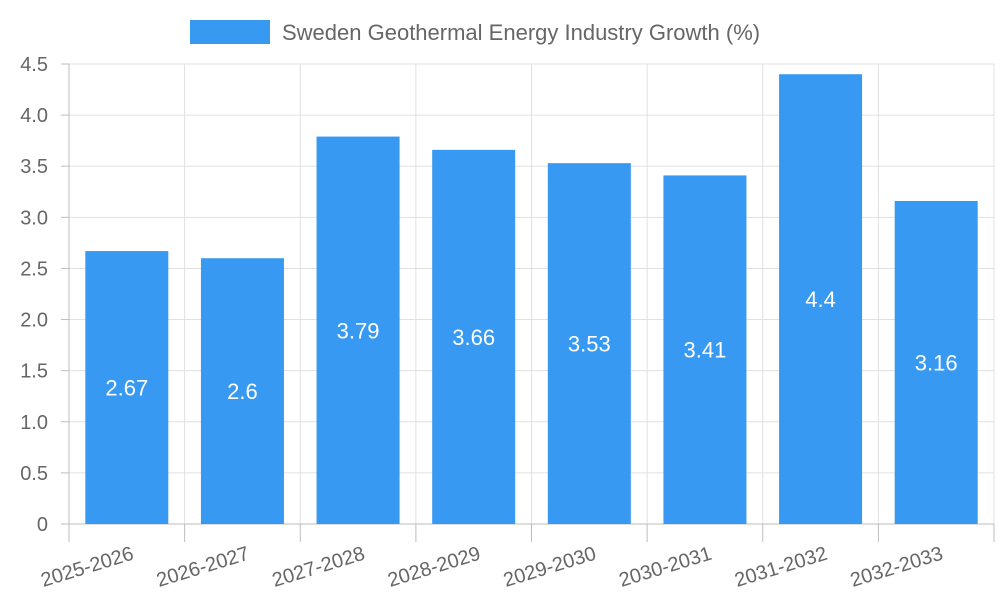 This screenshot has height=600, width=1000. What do you see at coordinates (550, 567) in the screenshot?
I see `x-tick-label: 2029-2030` at bounding box center [550, 567].